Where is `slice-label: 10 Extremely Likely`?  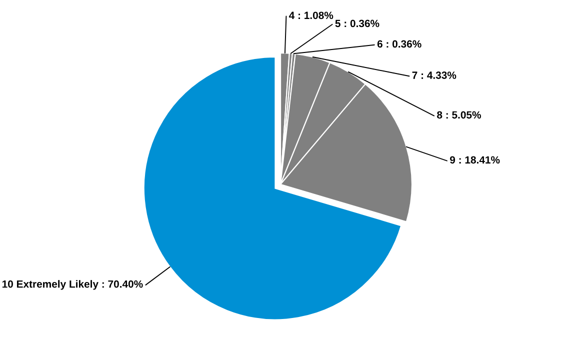
slice-label: 10 Extremely Likely is located at coordinates (50, 285).